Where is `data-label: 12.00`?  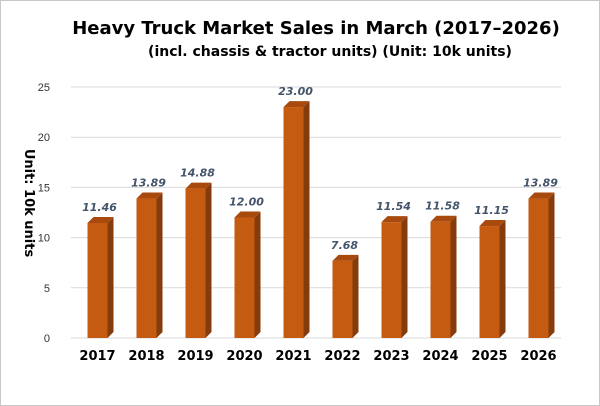 data-label: 12.00 is located at coordinates (246, 202).